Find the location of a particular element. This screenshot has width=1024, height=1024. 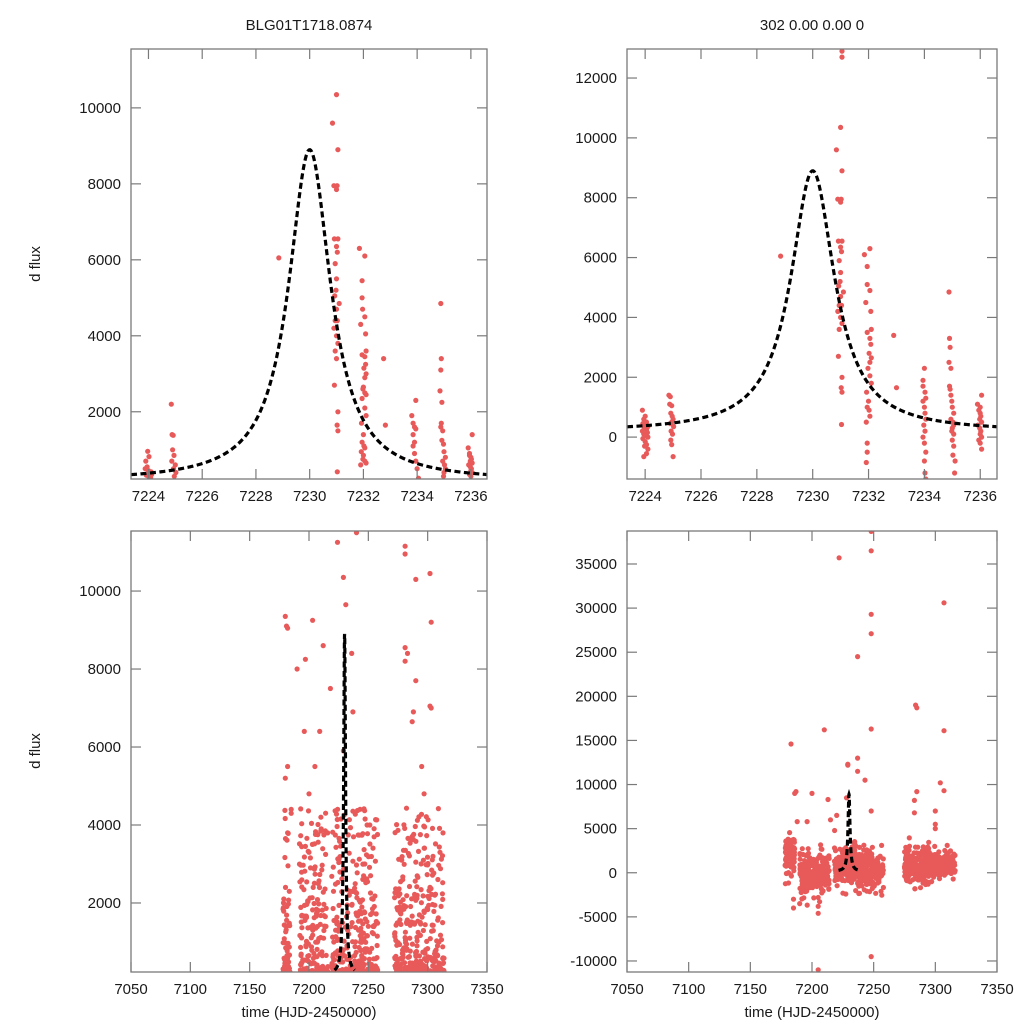

x-tick-label: 7226 is located at coordinates (700, 496).